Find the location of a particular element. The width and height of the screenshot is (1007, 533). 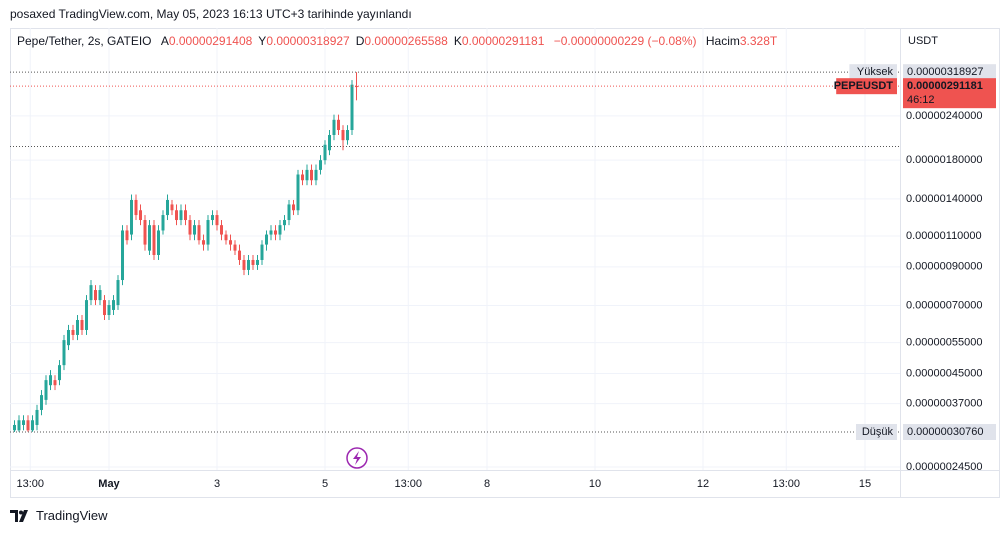

price-label: PEPEUSDT is located at coordinates (864, 86).